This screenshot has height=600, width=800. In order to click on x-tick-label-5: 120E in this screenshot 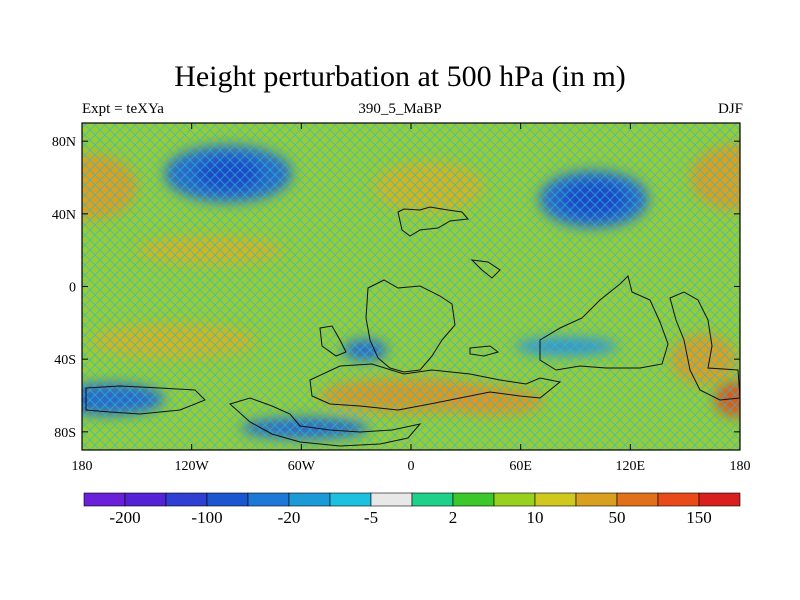, I will do `click(631, 466)`.